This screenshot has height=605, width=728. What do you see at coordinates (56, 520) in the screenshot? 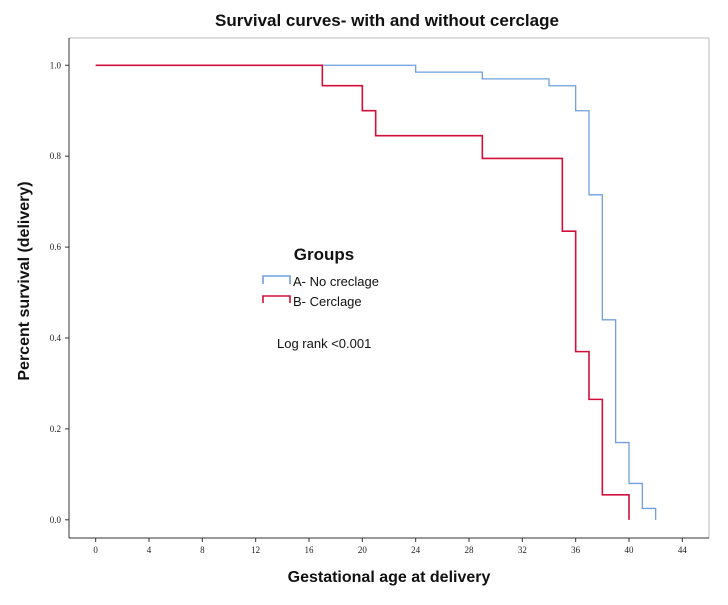
I see `y-tick-label: 0.0` at bounding box center [56, 520].